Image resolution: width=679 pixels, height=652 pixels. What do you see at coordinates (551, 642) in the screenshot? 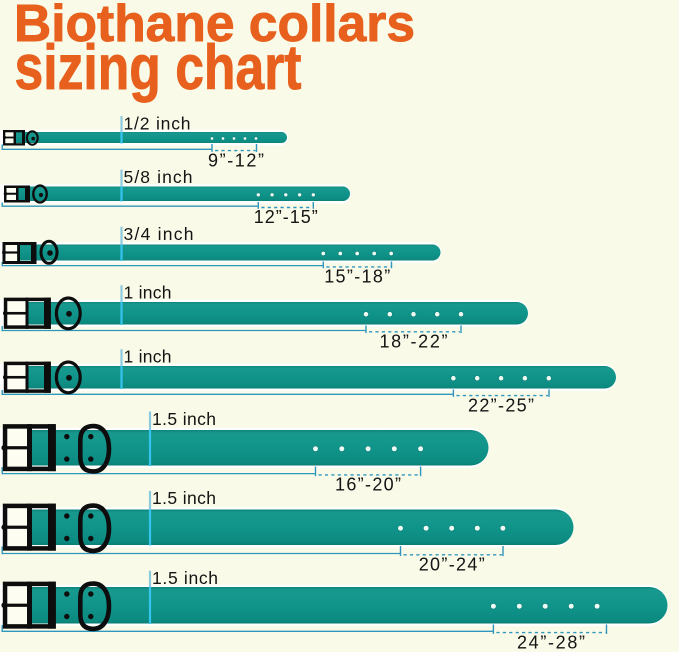
I see `svg-text: 24”-28”` at bounding box center [551, 642].